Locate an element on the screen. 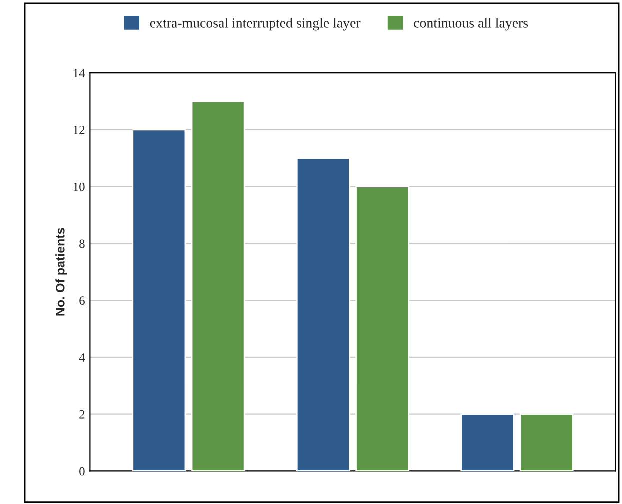 The height and width of the screenshot is (504, 622). y-tick-label: 4 is located at coordinates (82, 358).